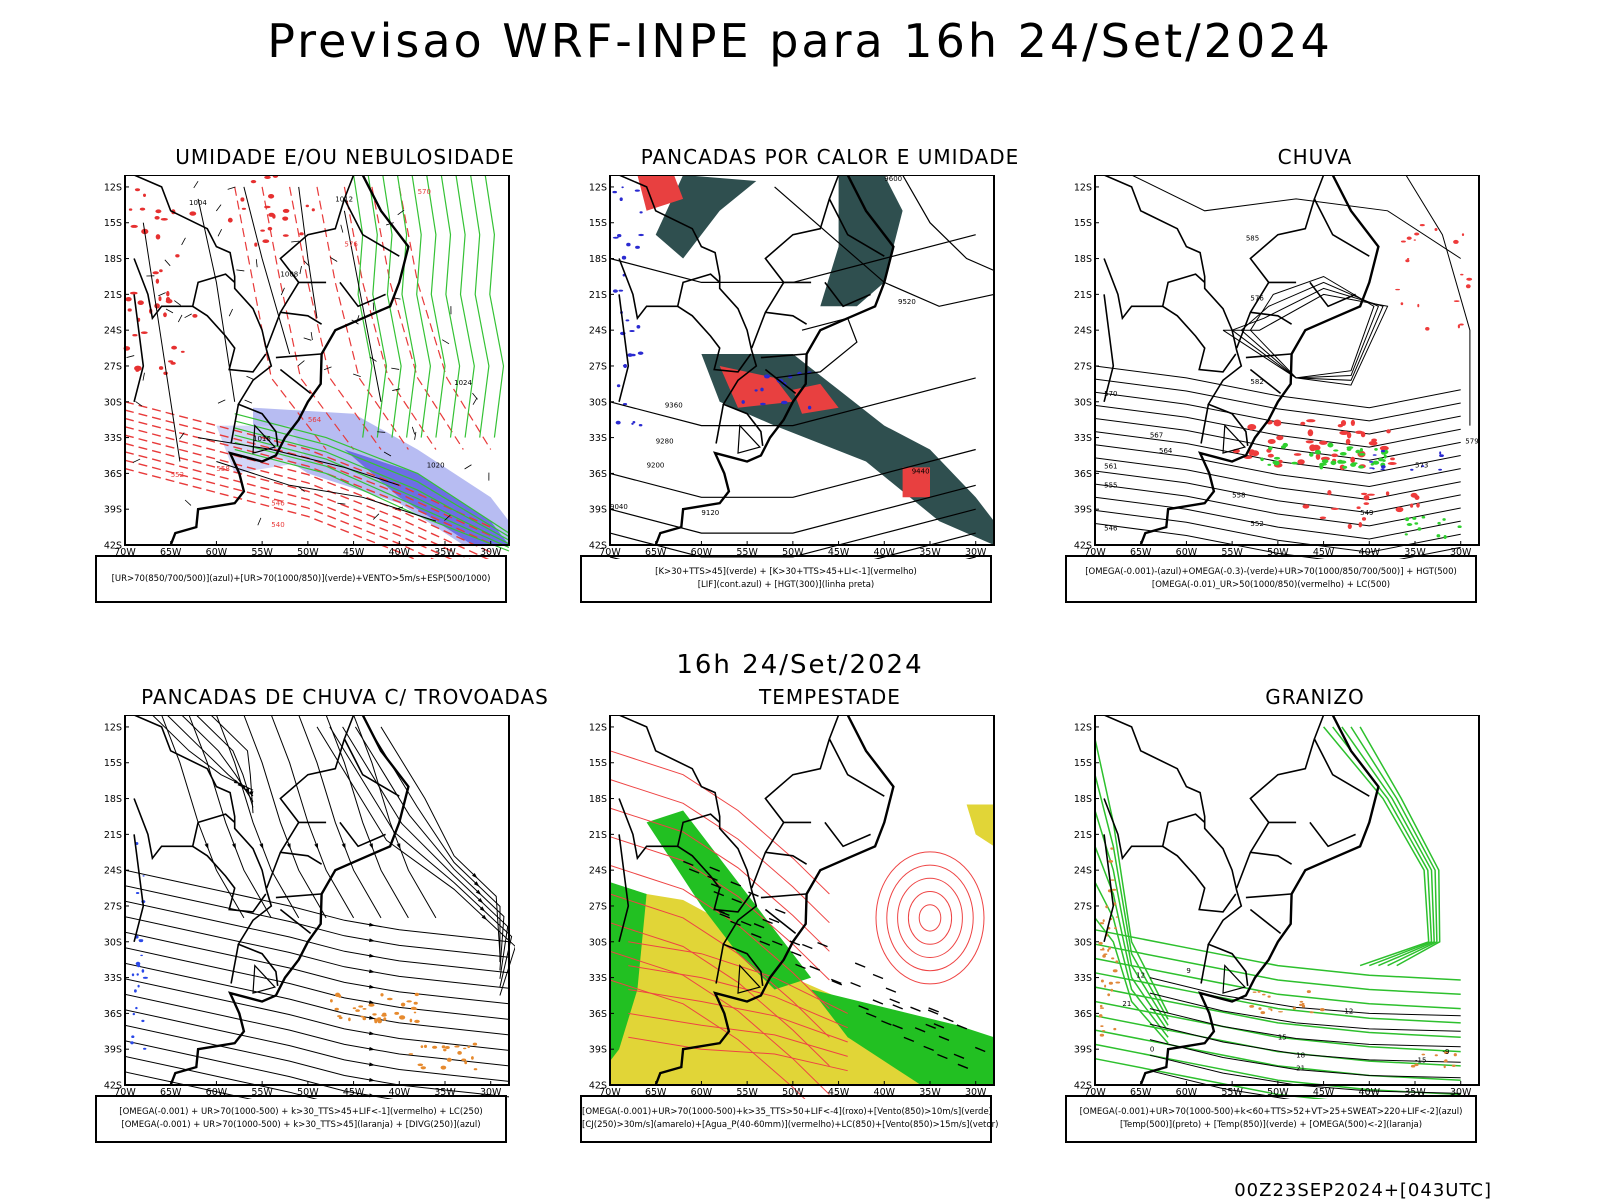 This screenshot has width=1600, height=1201. What do you see at coordinates (1252, 239) in the screenshot?
I see `contour-label: 585` at bounding box center [1252, 239].